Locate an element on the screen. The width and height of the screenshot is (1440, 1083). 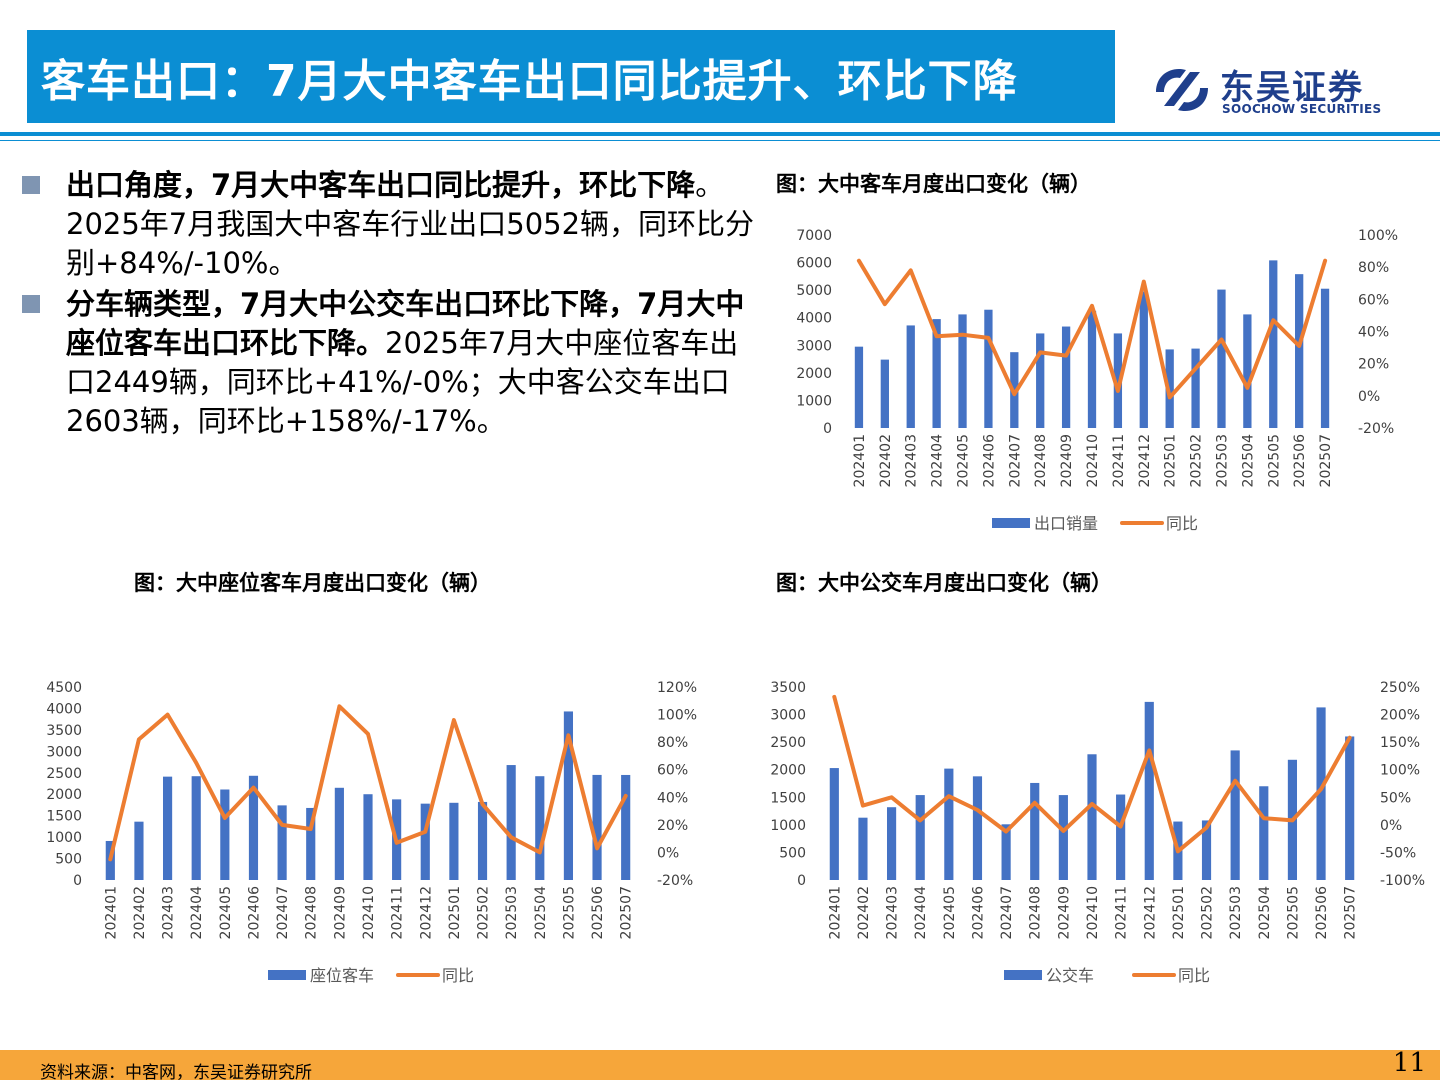
x-tick-label: 202406 is located at coordinates (978, 913).